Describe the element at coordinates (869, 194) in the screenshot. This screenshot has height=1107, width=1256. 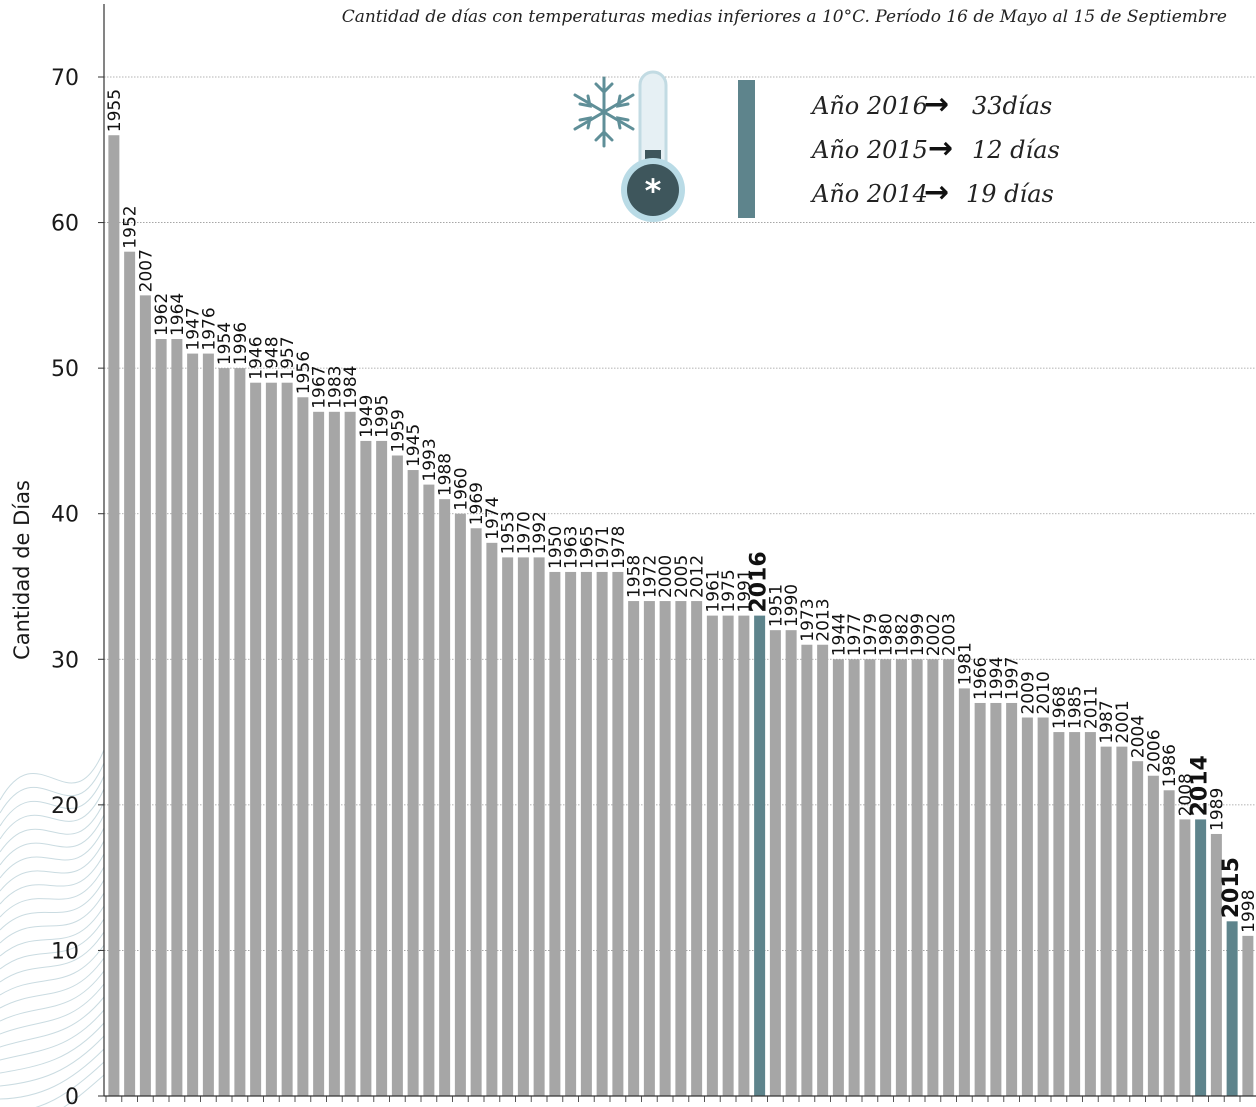
I see `info-year-2014: Año 2014` at that location.